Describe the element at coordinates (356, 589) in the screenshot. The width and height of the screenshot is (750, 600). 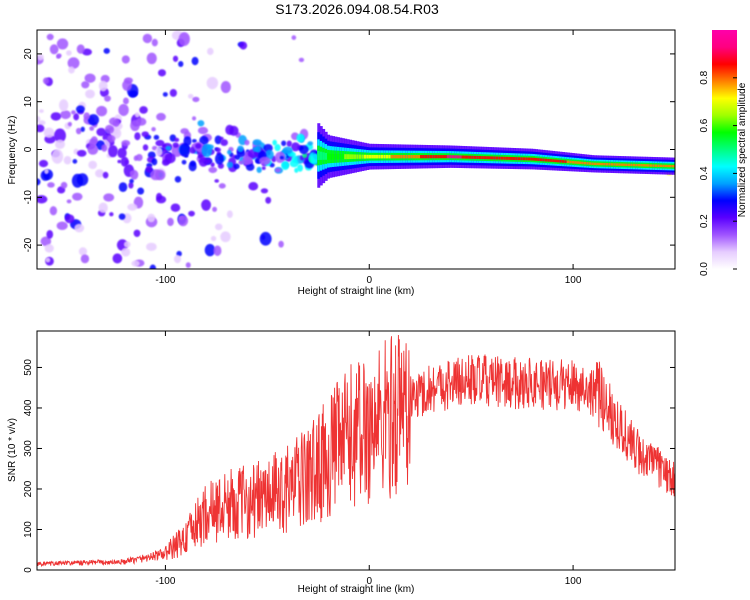
I see `snr-x-label: Height of straight line (km)` at that location.